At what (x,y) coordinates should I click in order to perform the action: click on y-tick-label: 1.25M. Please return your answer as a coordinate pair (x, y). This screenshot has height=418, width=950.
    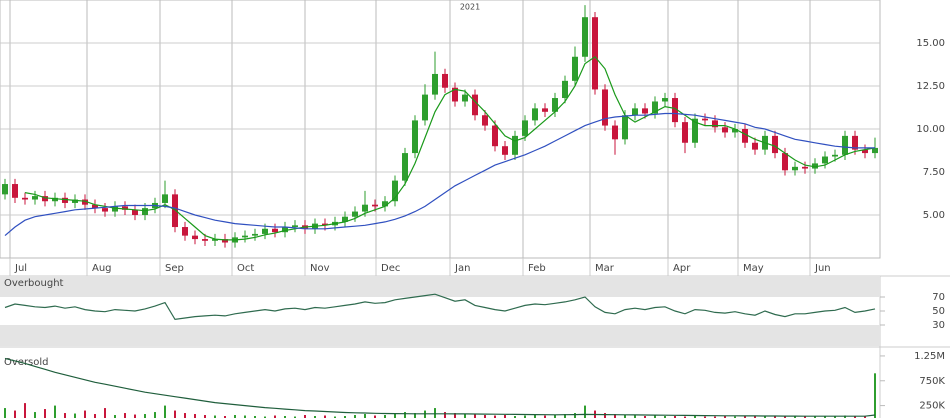
    Looking at the image, I should click on (929, 356).